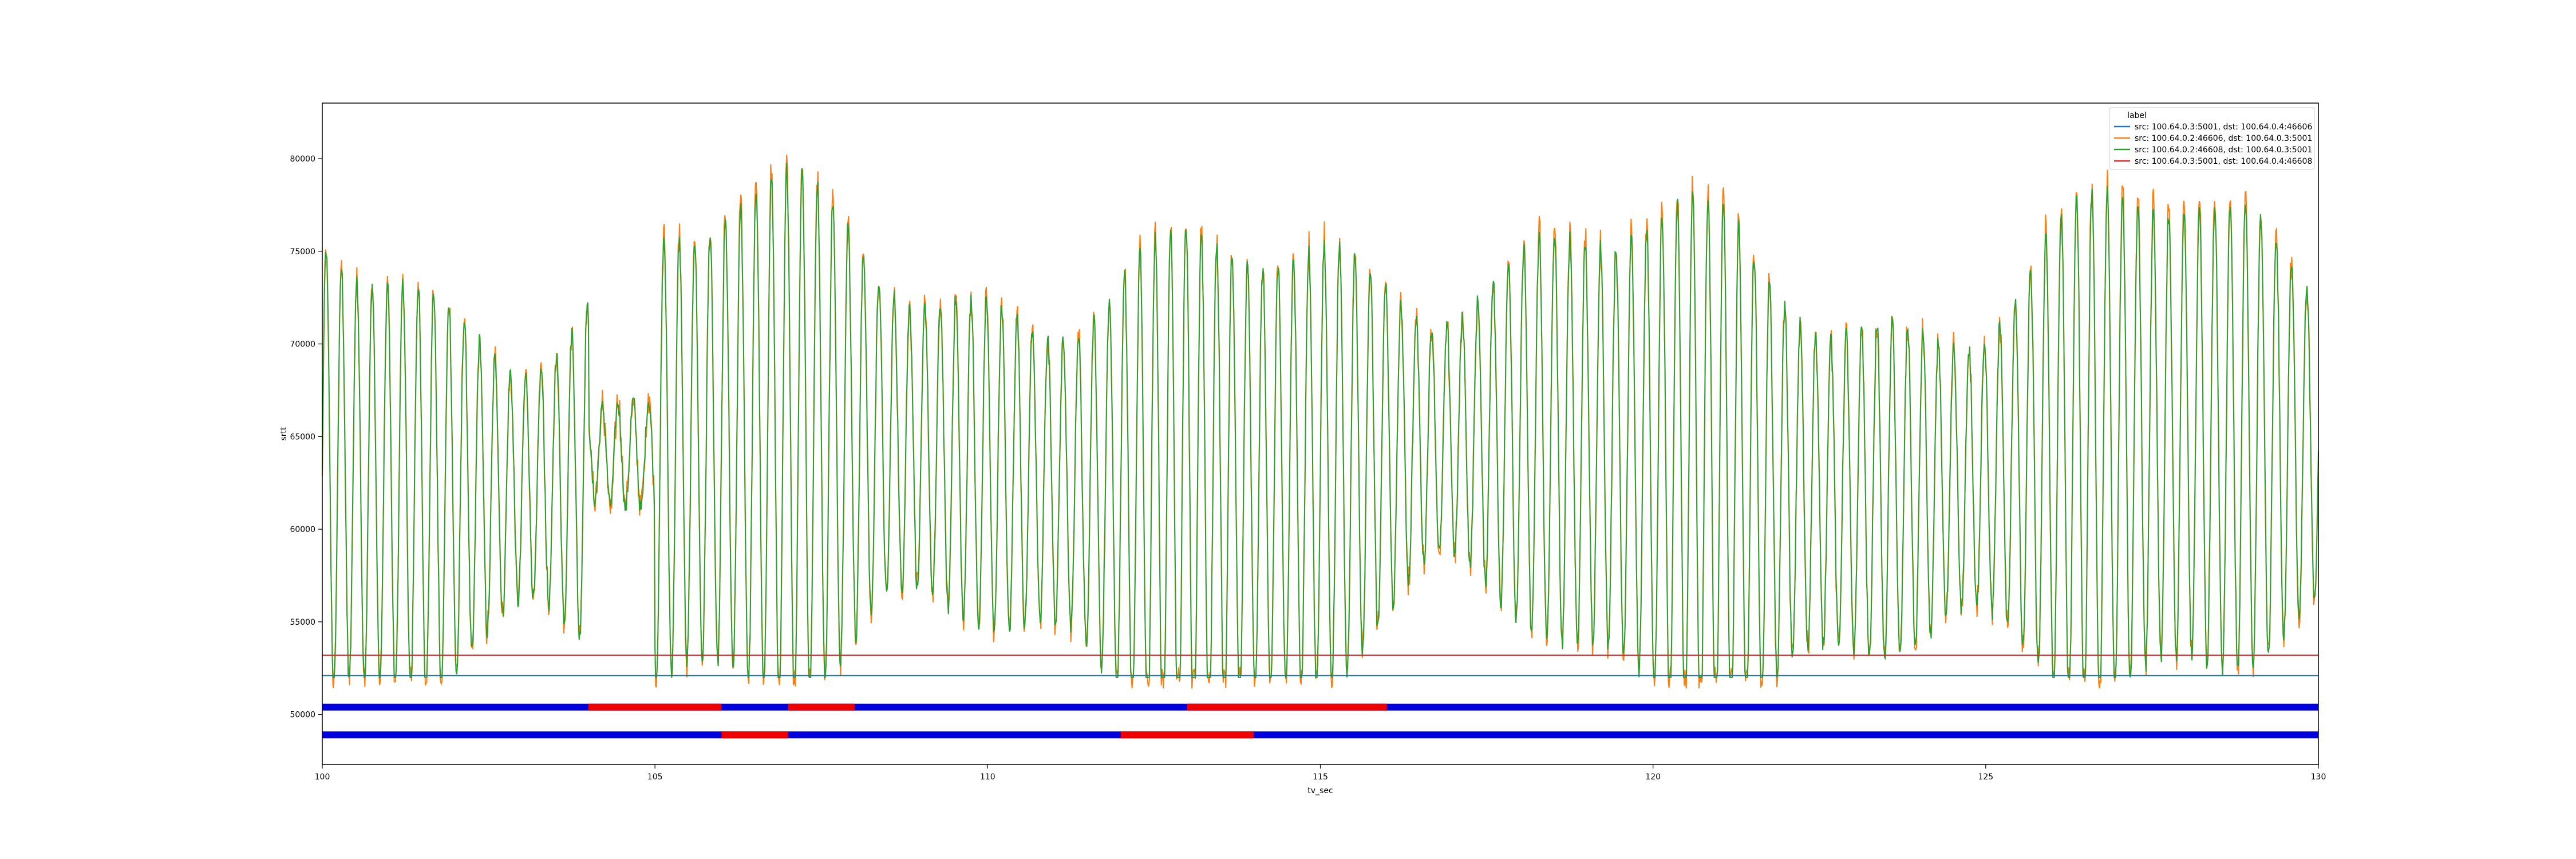  What do you see at coordinates (284, 434) in the screenshot?
I see `y-axis-label: srtt` at bounding box center [284, 434].